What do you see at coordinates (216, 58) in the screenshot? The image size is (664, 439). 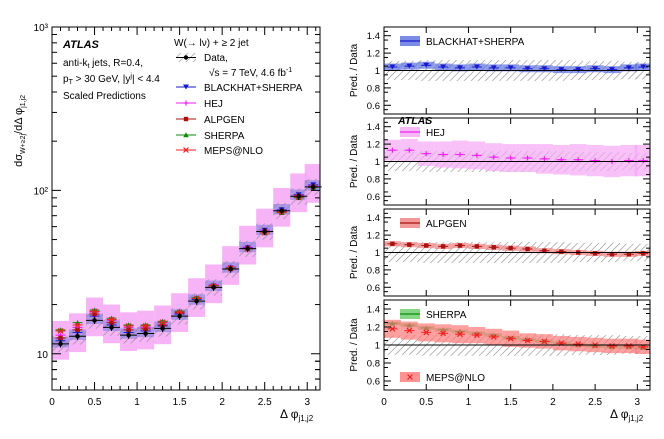 I see `legend-data-label: Data,` at bounding box center [216, 58].